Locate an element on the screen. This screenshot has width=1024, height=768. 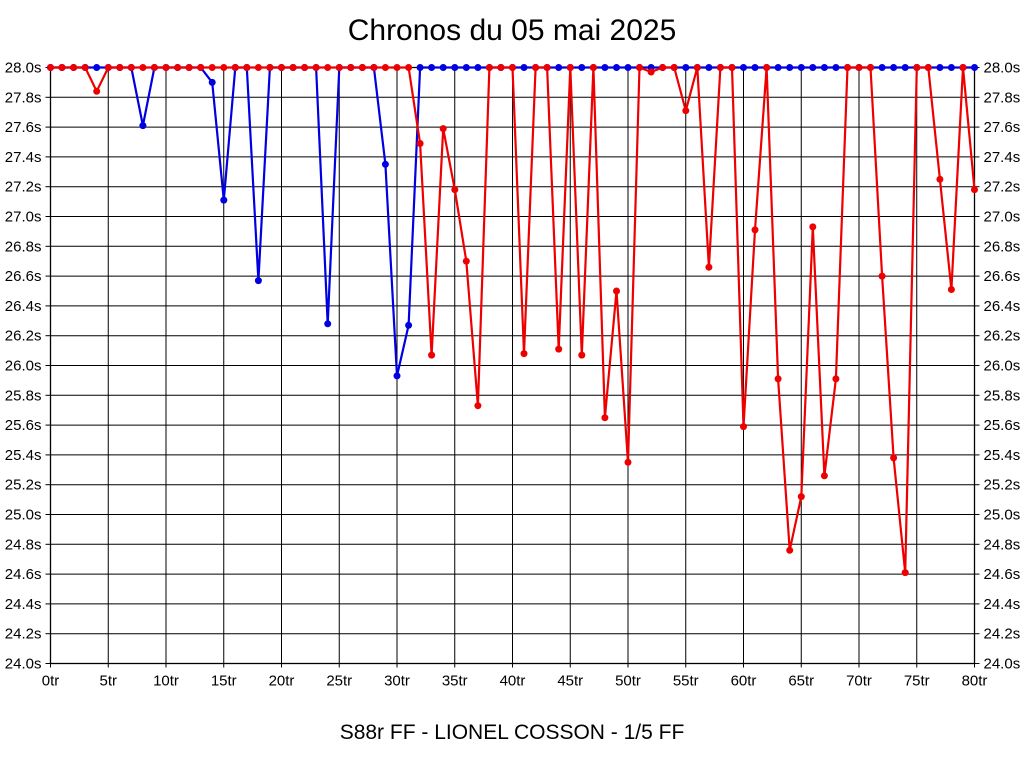
y-tick-label-right: 27.0s is located at coordinates (1002, 217).